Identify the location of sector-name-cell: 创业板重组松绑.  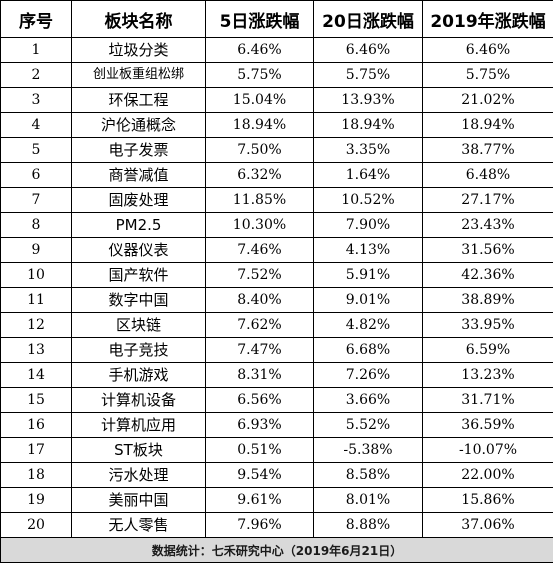
(139, 75).